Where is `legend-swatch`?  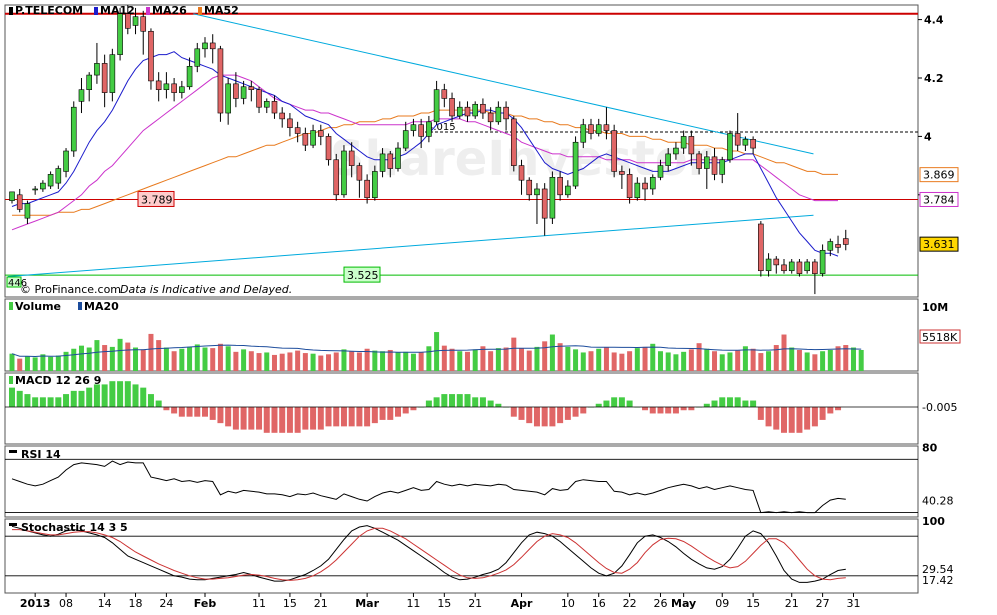
legend-swatch is located at coordinates (148, 11).